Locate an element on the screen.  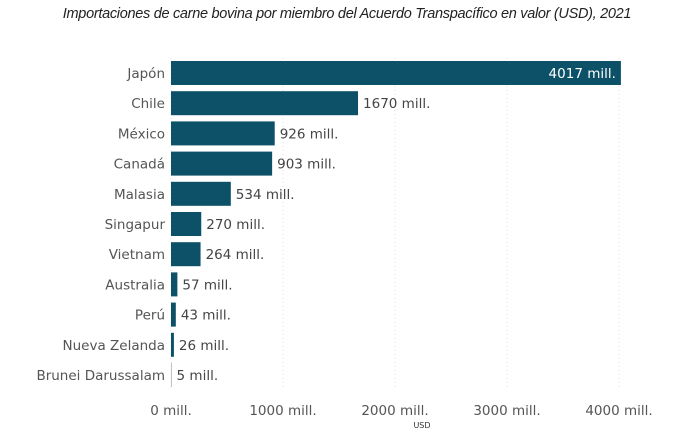
x-tick-label: 2000 mill. is located at coordinates (394, 411).